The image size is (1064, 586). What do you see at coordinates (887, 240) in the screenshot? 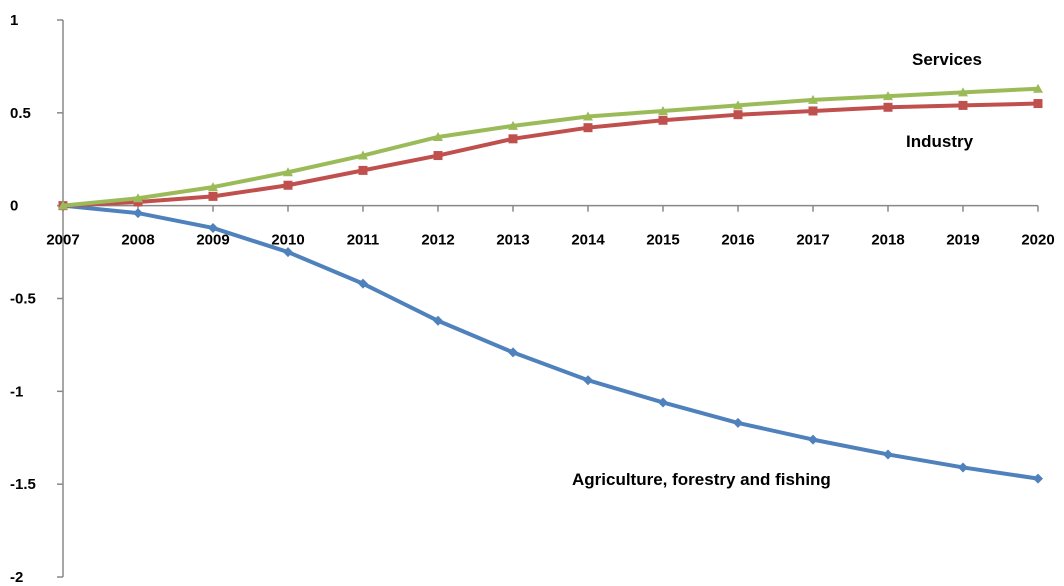
I see `x-tick-label: 2018` at bounding box center [887, 240].